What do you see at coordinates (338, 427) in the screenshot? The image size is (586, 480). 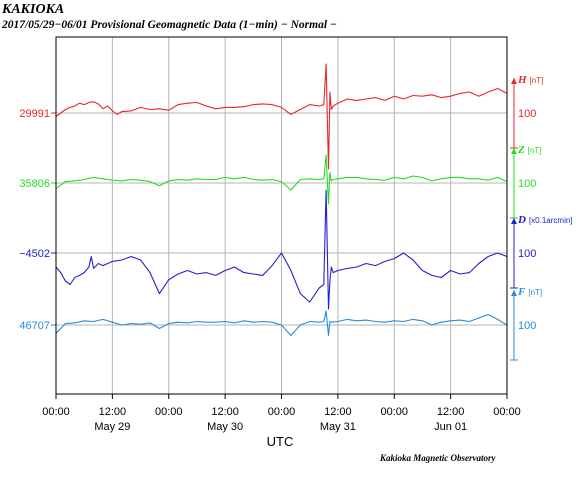 I see `day-label: May 31` at bounding box center [338, 427].